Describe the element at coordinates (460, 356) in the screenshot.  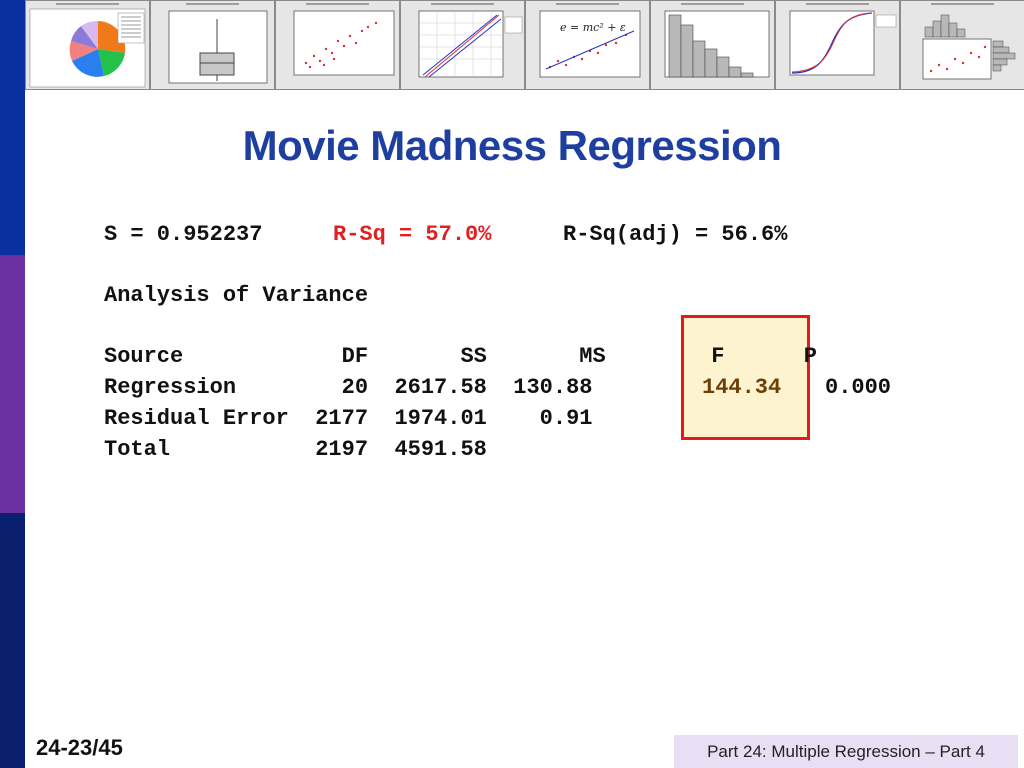
I see `anova-header-row: Source DF SS MS F P` at that location.